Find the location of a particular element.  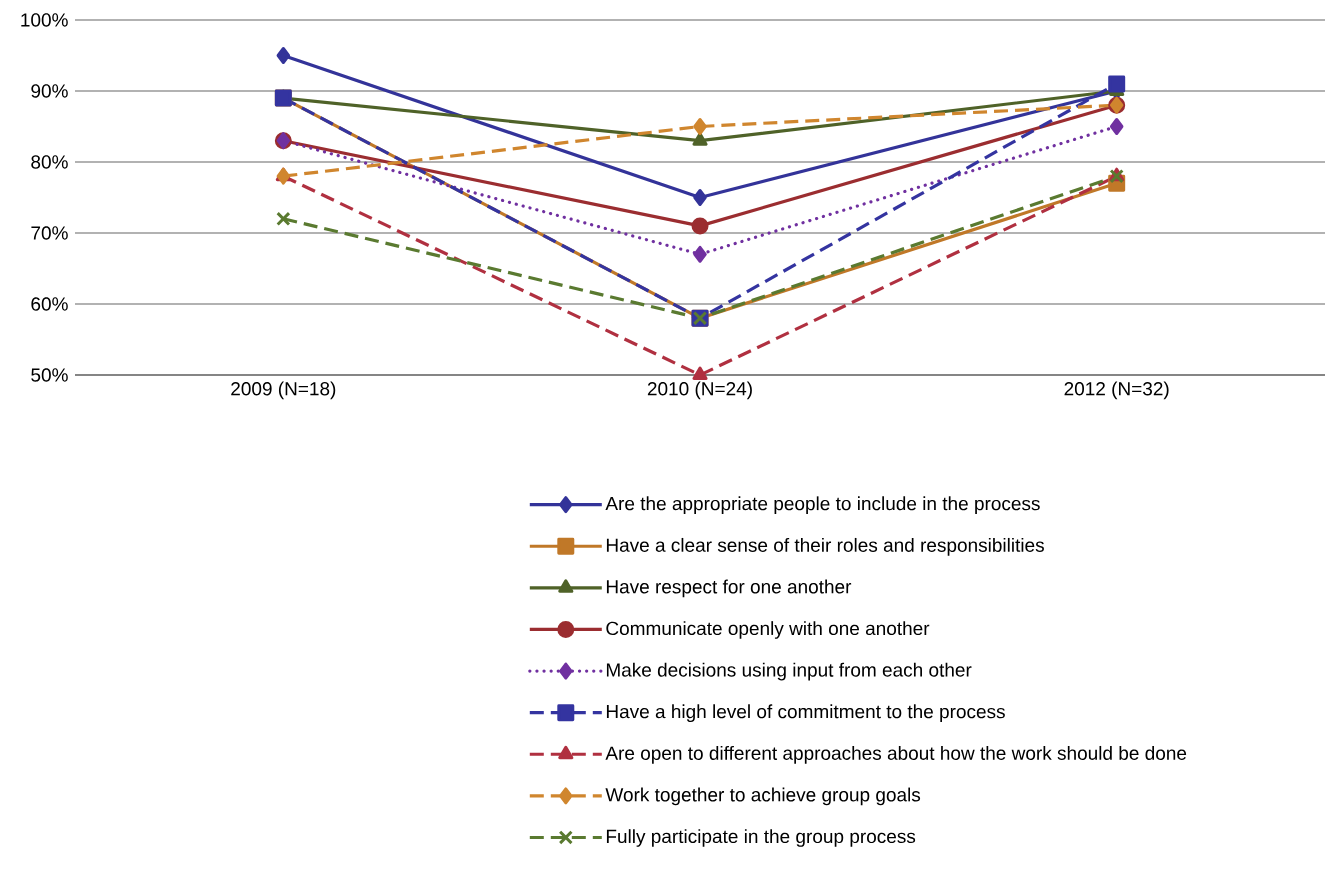

legend-label: Work together to achieve group goals is located at coordinates (763, 796).